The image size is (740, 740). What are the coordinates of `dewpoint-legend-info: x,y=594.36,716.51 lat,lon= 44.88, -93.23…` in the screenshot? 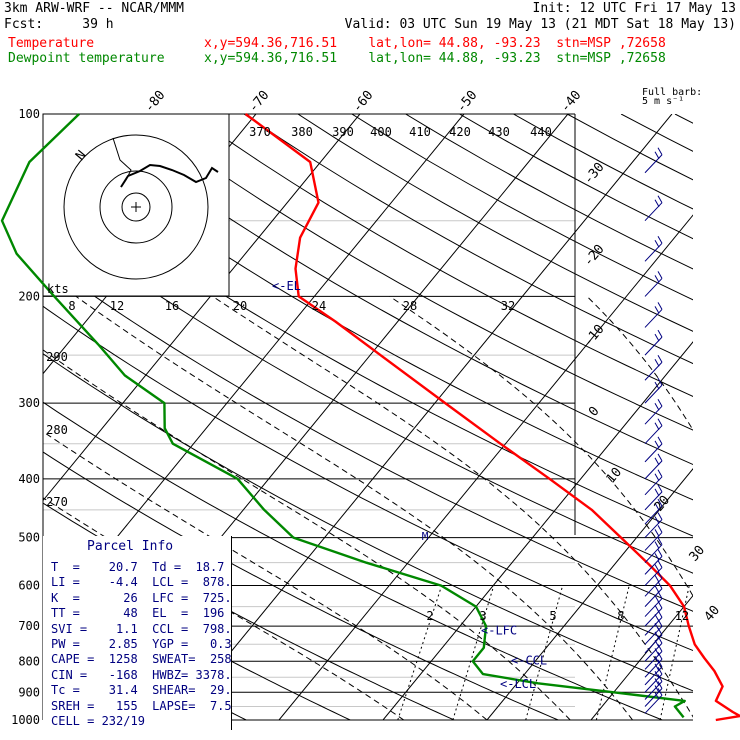 It's located at (435, 58).